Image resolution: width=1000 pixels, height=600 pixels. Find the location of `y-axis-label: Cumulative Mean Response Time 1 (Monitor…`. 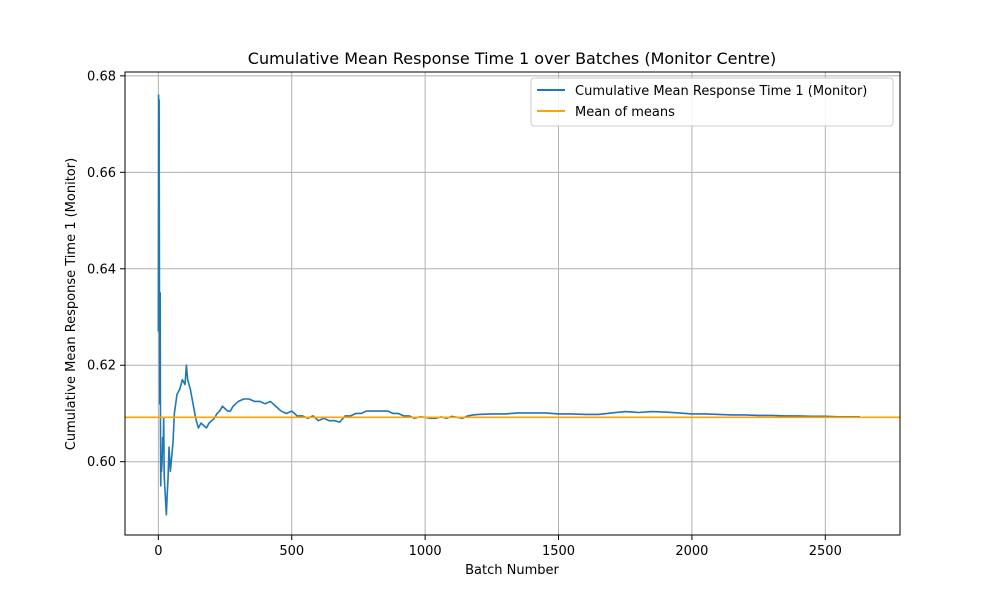

y-axis-label: Cumulative Mean Response Time 1 (Monitor… is located at coordinates (71, 304).